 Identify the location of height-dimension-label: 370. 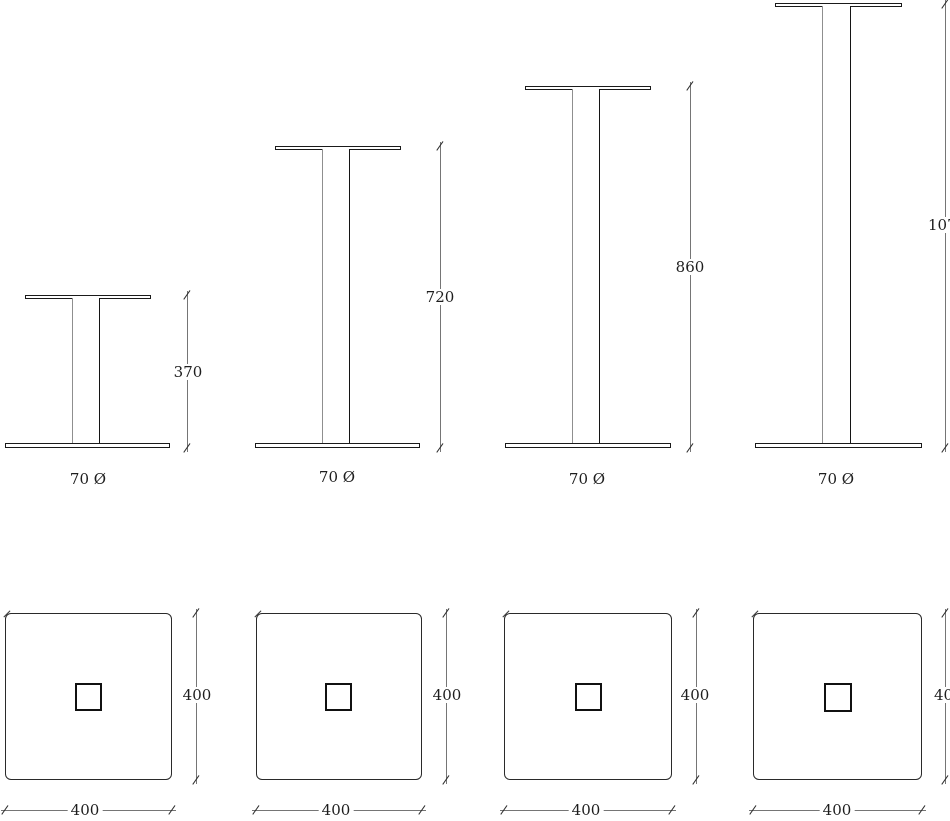
(188, 372).